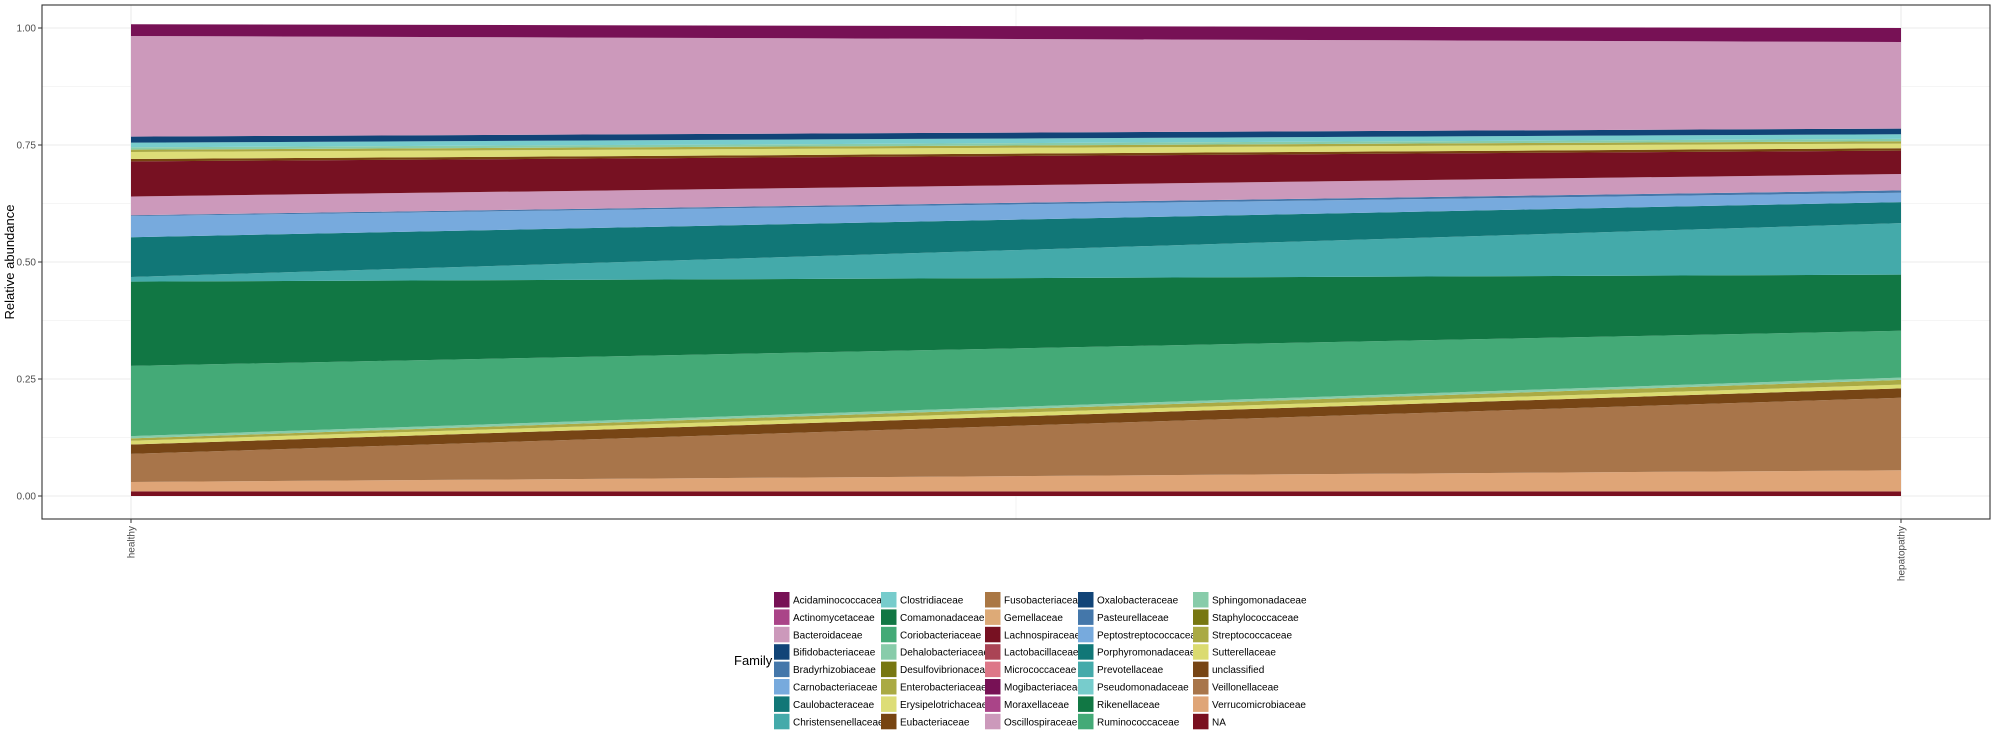 The image size is (1995, 740). Describe the element at coordinates (944, 653) in the screenshot. I see `legend-label: Dehalobacteriaceae` at that location.